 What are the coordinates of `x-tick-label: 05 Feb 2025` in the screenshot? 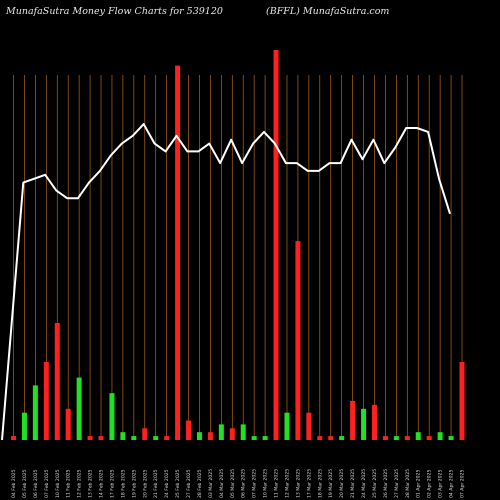 It's located at (25, 483).